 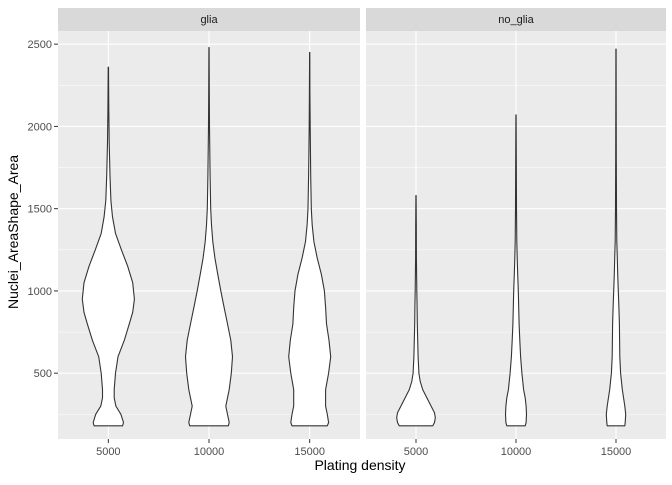 What do you see at coordinates (359, 465) in the screenshot?
I see `x-axis-title: Plating density` at bounding box center [359, 465].